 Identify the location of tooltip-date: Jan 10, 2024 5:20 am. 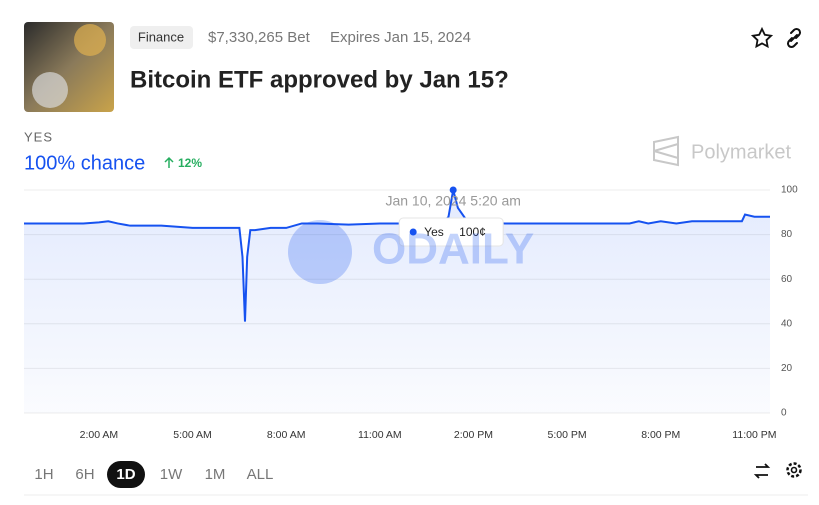
(452, 201).